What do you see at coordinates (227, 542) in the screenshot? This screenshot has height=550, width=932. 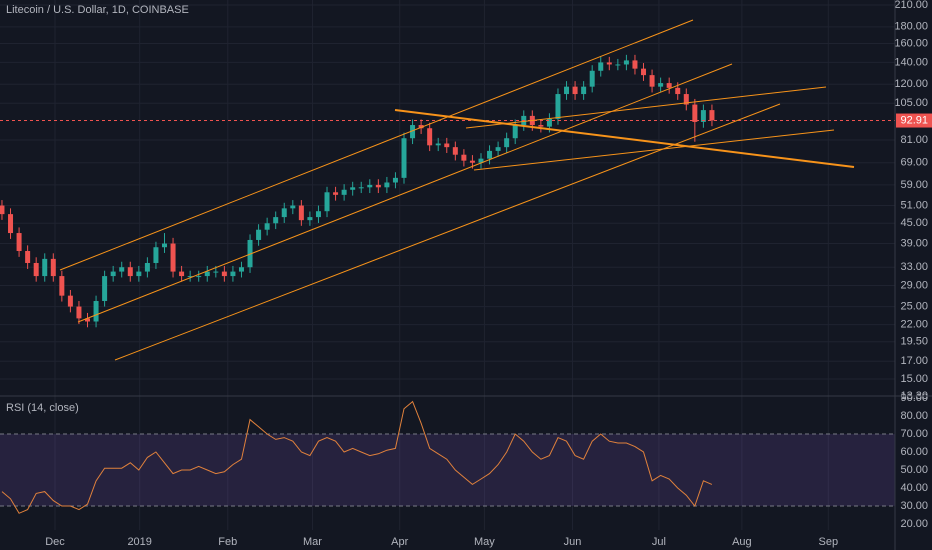 I see `x-tick-label: Feb` at bounding box center [227, 542].